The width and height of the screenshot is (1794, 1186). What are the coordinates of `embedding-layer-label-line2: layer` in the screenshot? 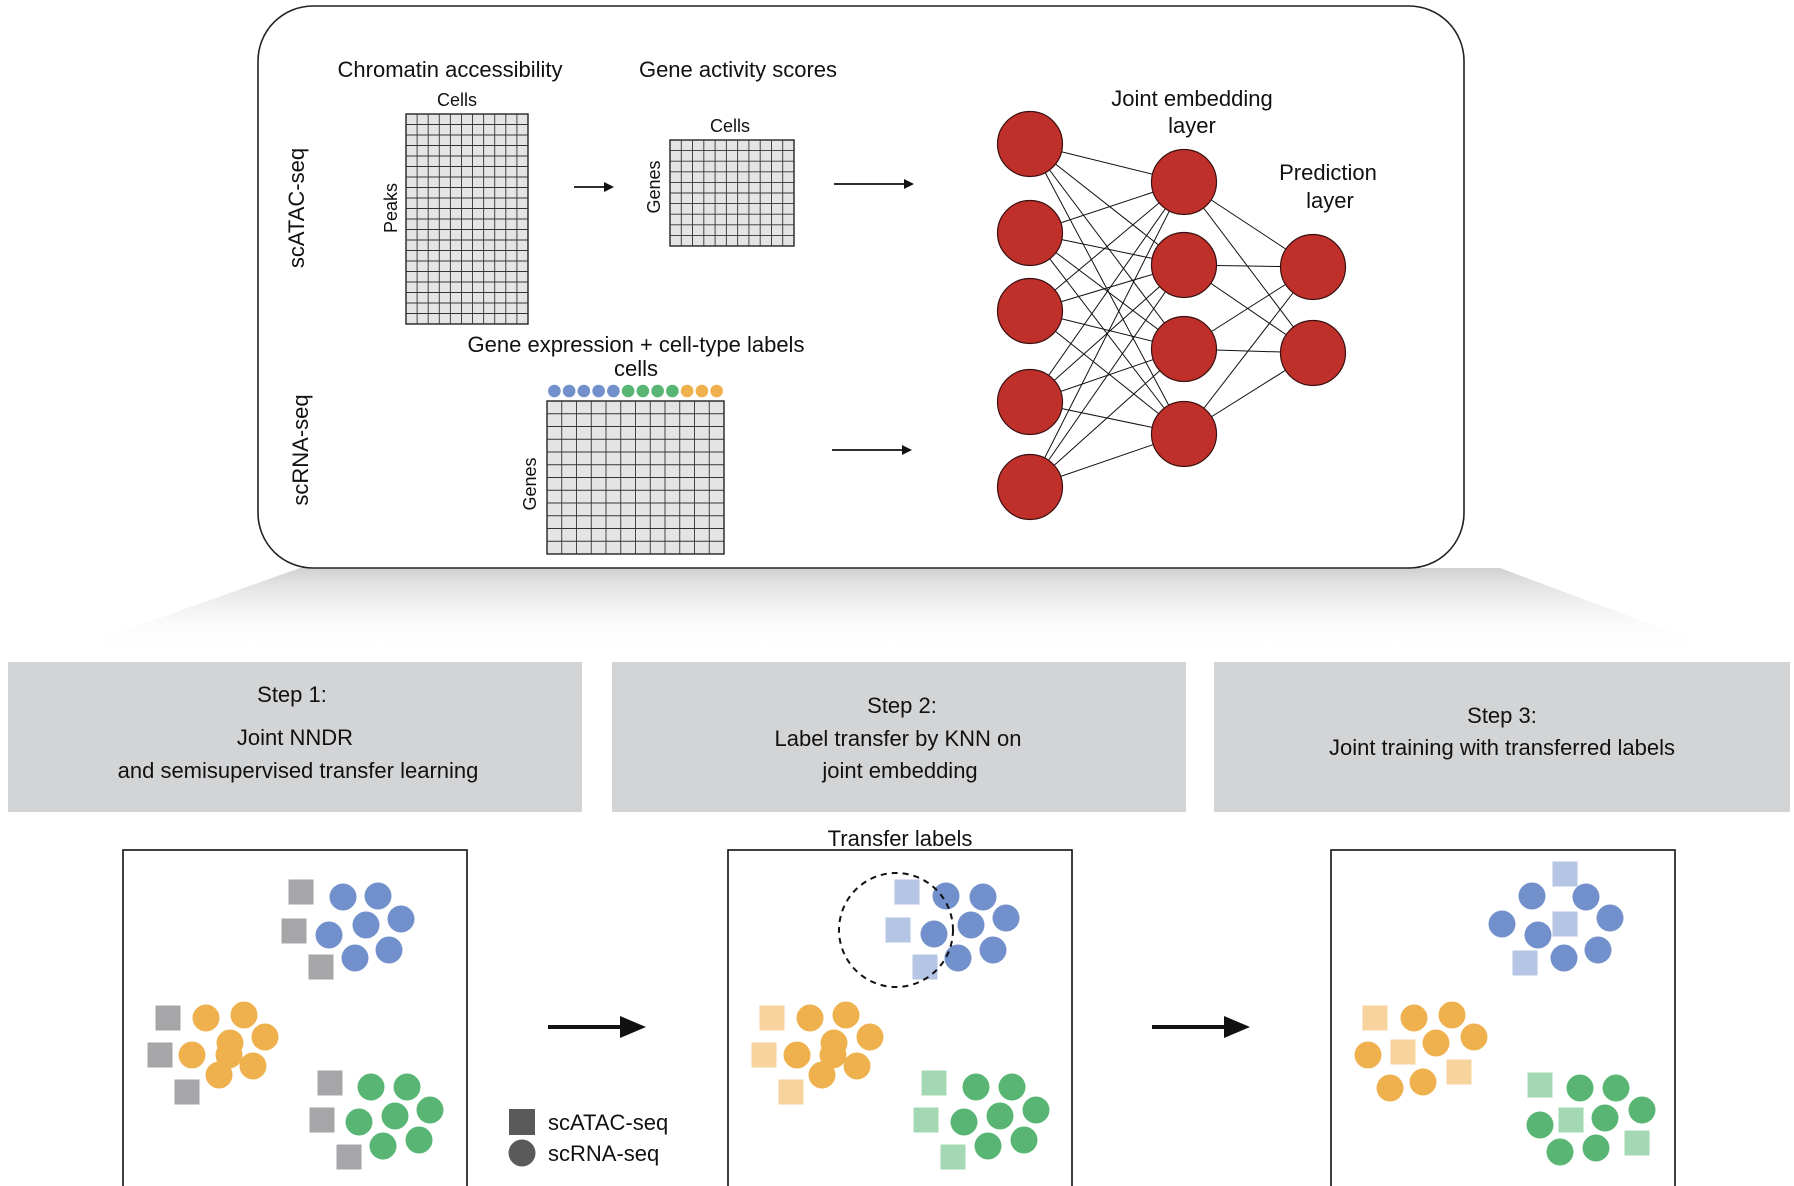 It's located at (1192, 125).